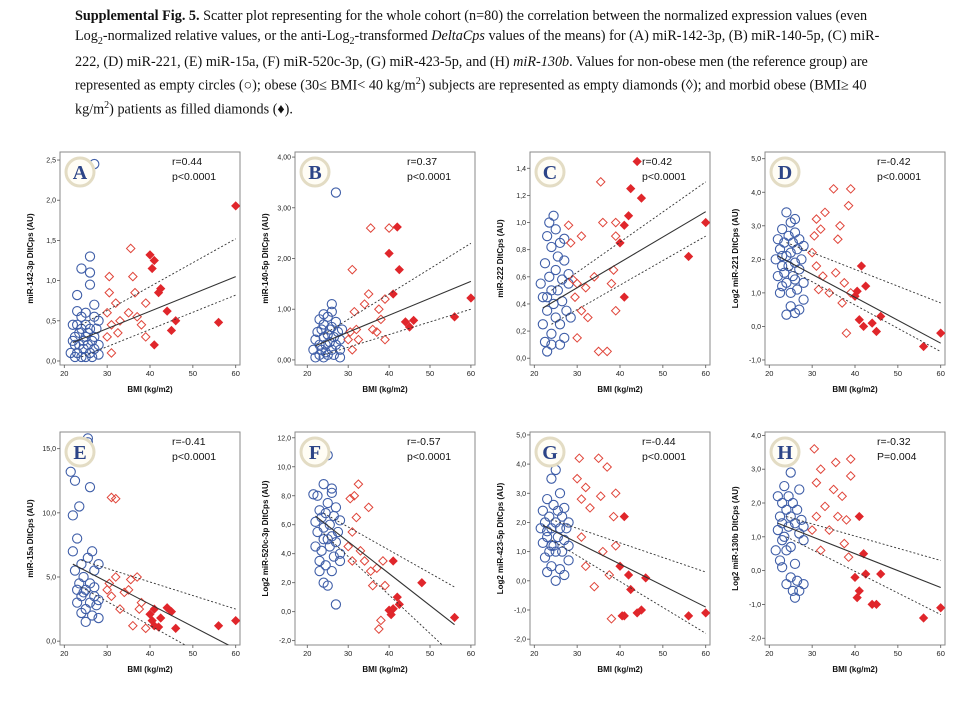  Describe the element at coordinates (352, 41) in the screenshot. I see `caption-text: 2` at that location.